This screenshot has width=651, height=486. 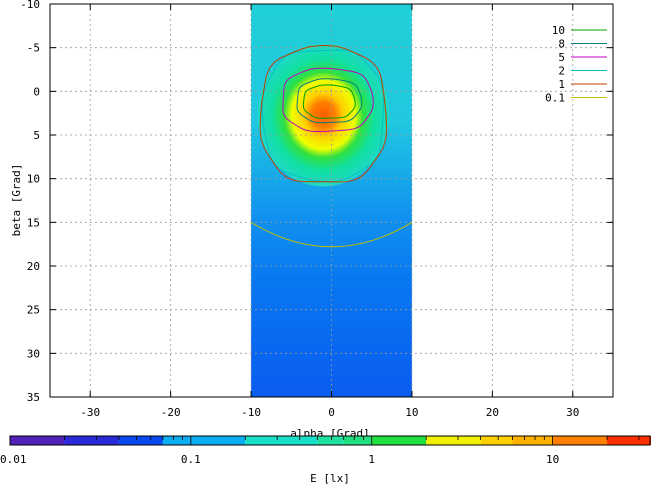 I want to click on y-tick-label: 15, so click(x=33, y=222).